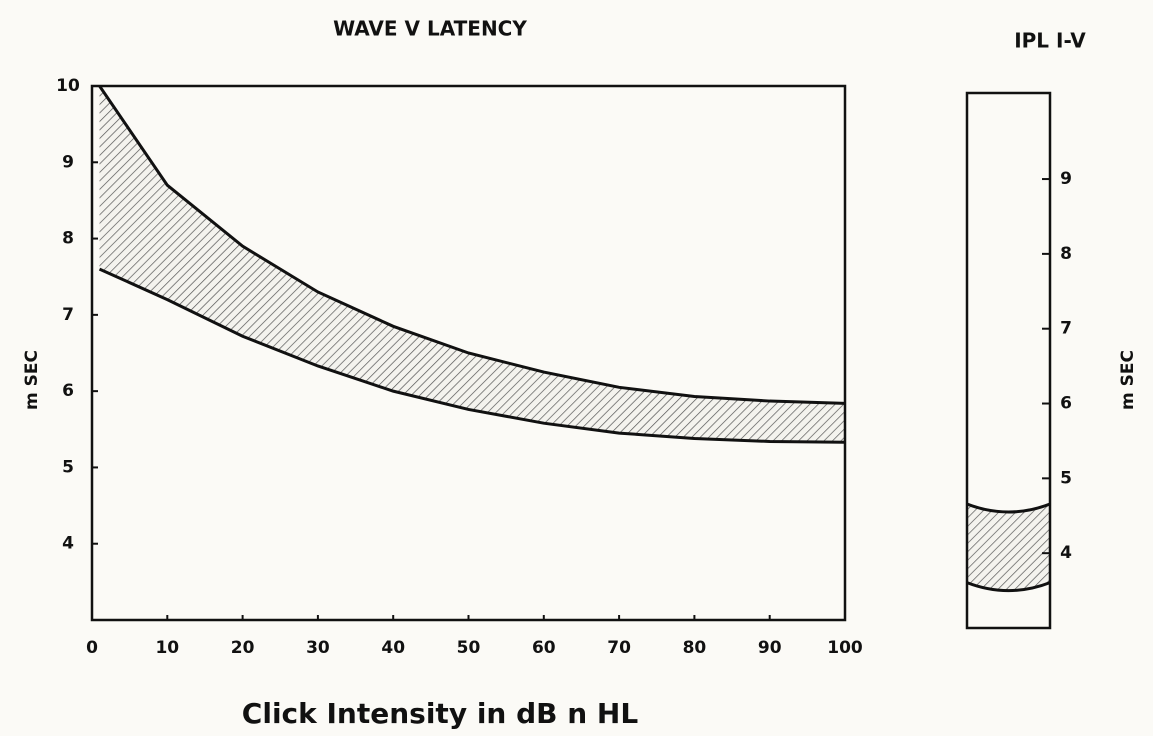  I want to click on x-tick-label: 20, so click(243, 648).